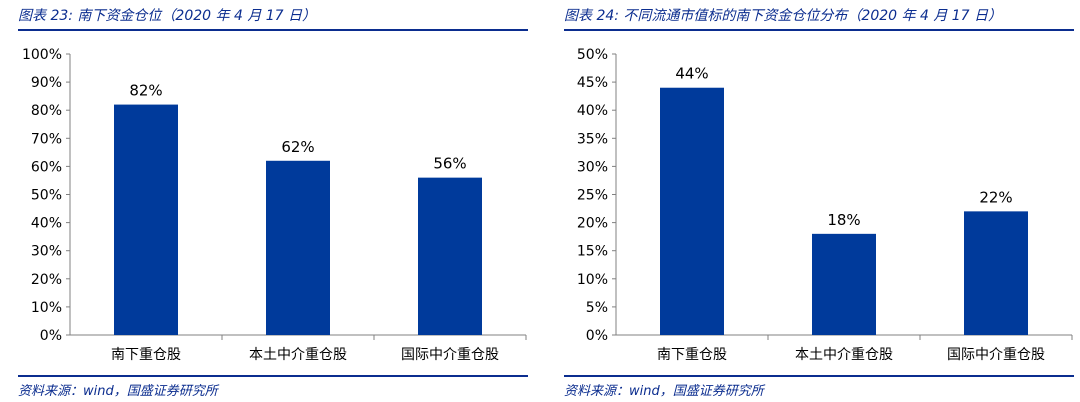  Describe the element at coordinates (145, 91) in the screenshot. I see `data-label: 82%` at that location.